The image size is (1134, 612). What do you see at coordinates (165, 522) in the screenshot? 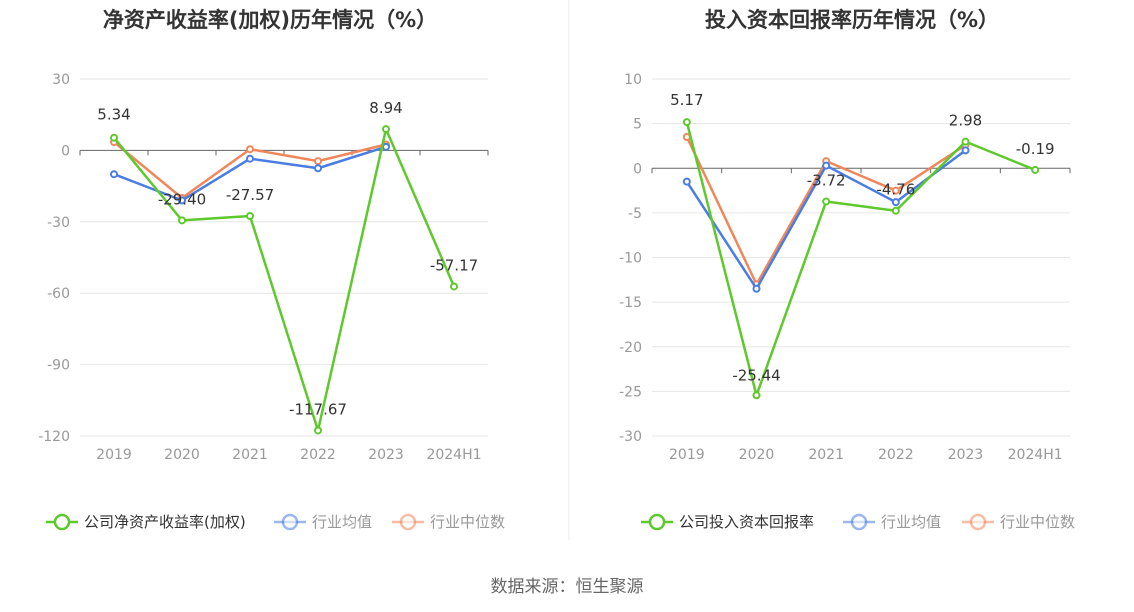
I see `legend-label: 公司净资产收益率(加权)` at bounding box center [165, 522].